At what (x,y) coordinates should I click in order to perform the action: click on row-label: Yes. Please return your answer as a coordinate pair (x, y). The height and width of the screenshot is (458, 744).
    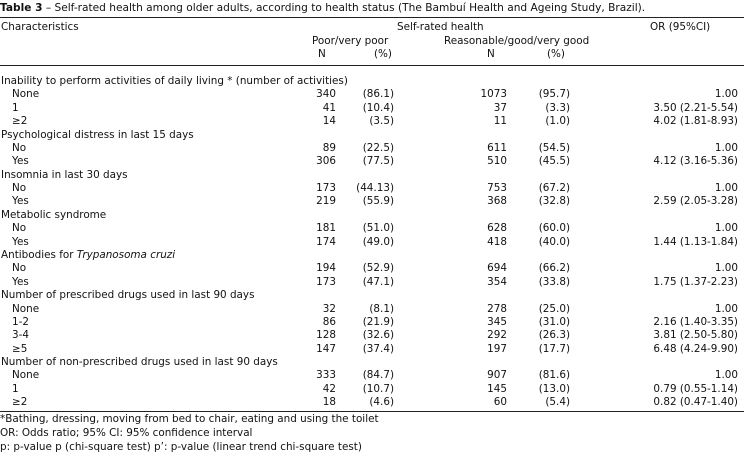
    Looking at the image, I should click on (20, 282).